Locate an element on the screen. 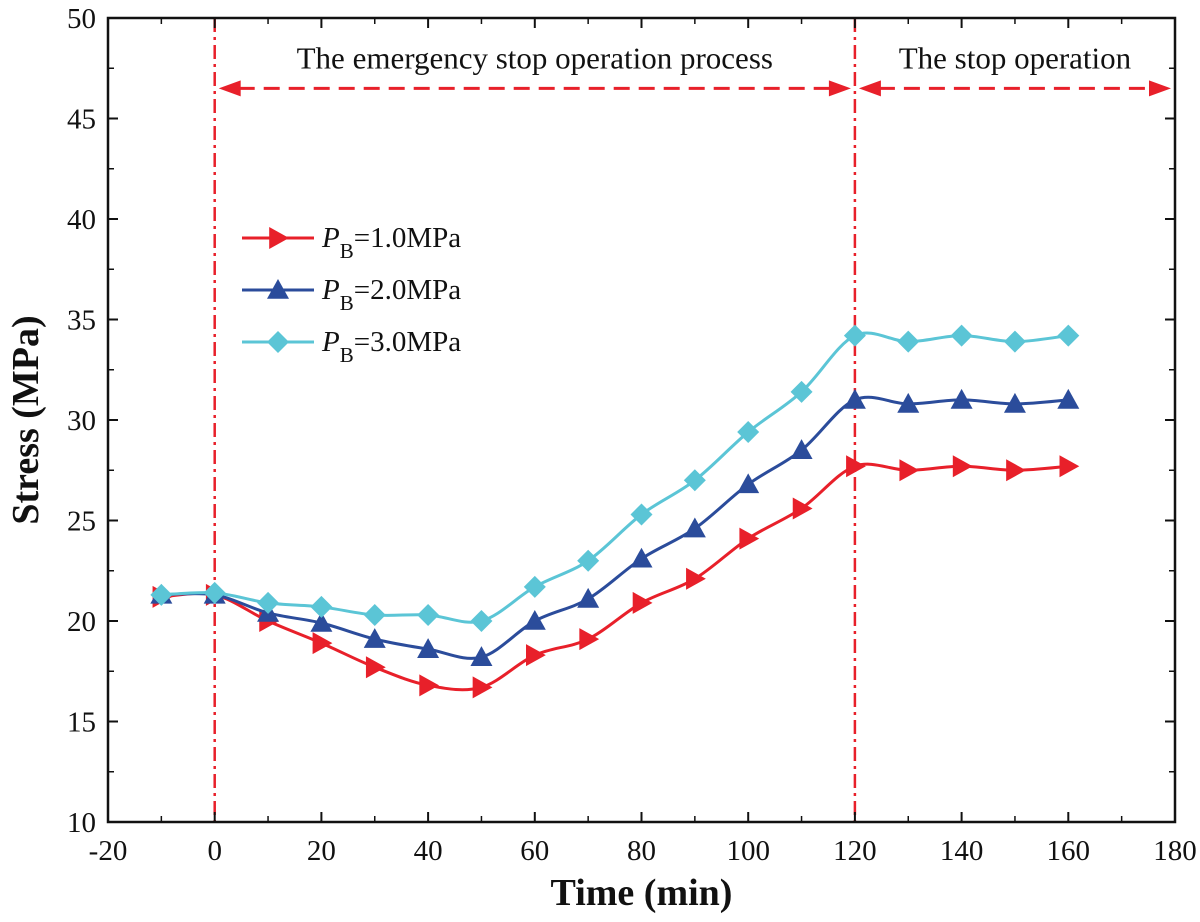 Image resolution: width=1200 pixels, height=922 pixels. y-tick-label: 40 is located at coordinates (81, 220).